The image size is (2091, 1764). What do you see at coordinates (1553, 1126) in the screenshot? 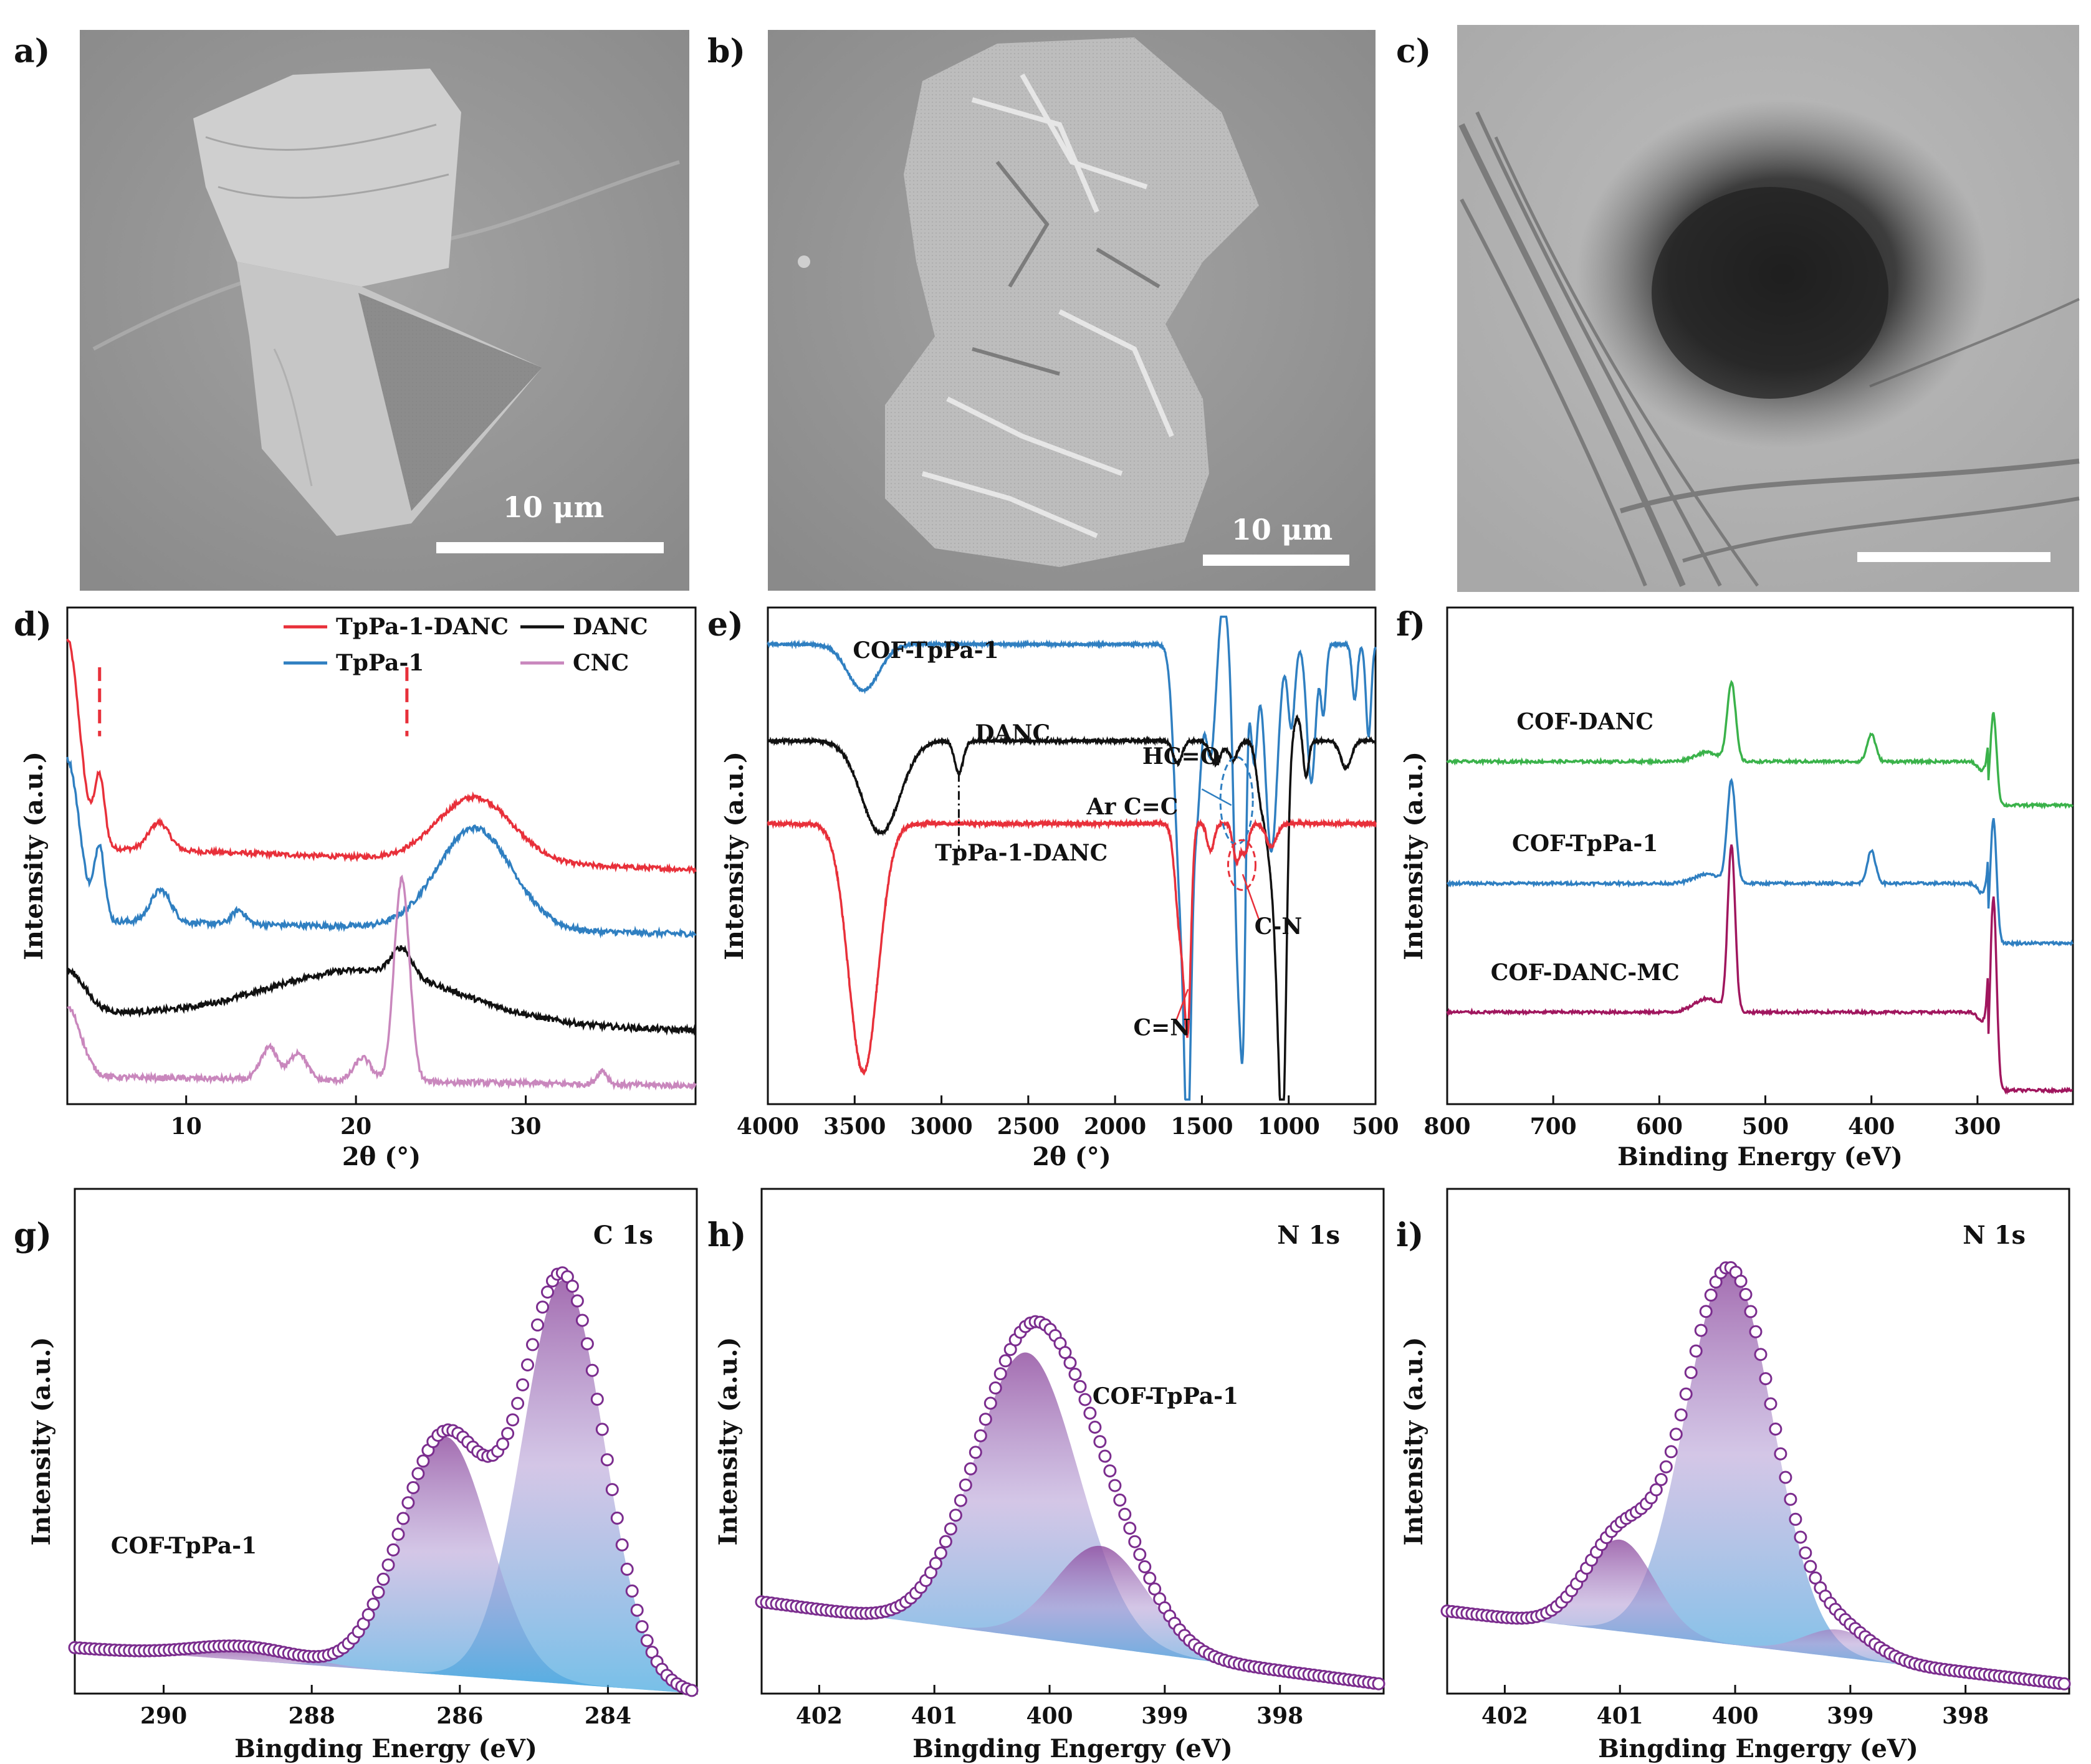
I see `x-tick-label-f: 700` at bounding box center [1553, 1126].